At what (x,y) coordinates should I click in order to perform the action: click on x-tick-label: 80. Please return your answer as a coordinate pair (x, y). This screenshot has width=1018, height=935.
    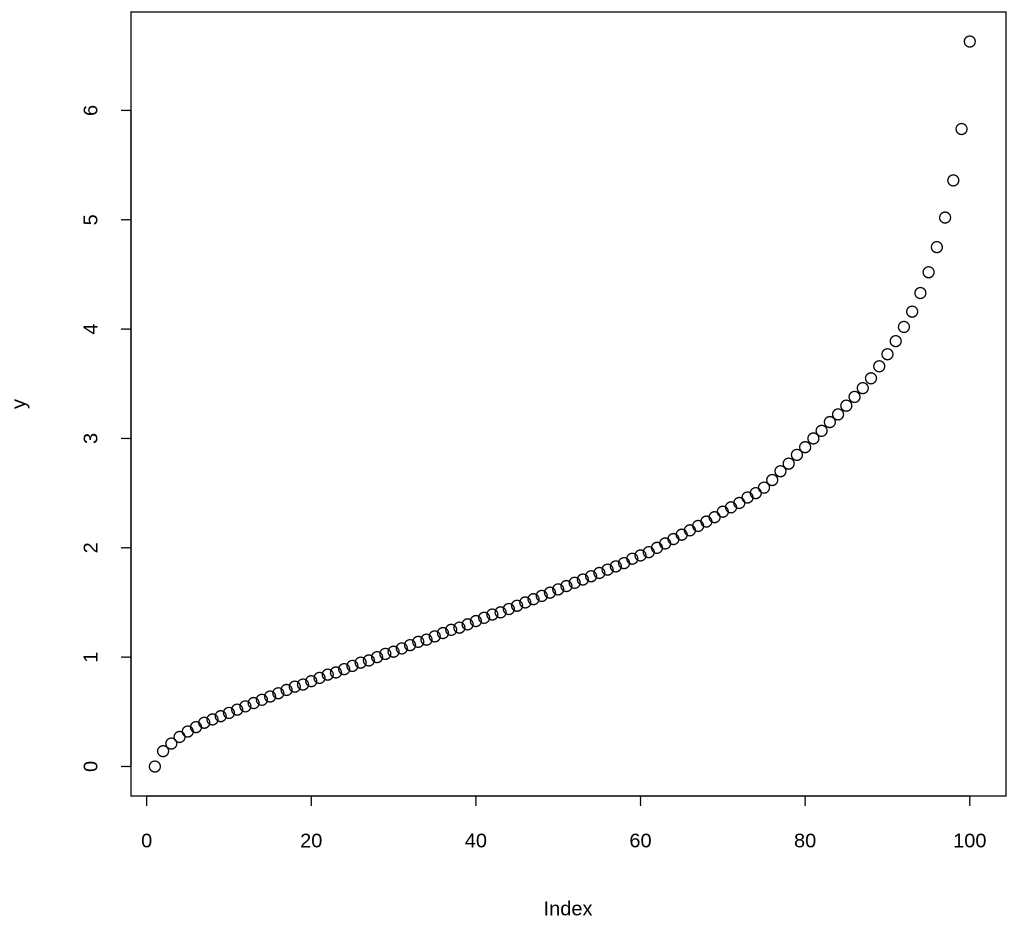
    Looking at the image, I should click on (805, 841).